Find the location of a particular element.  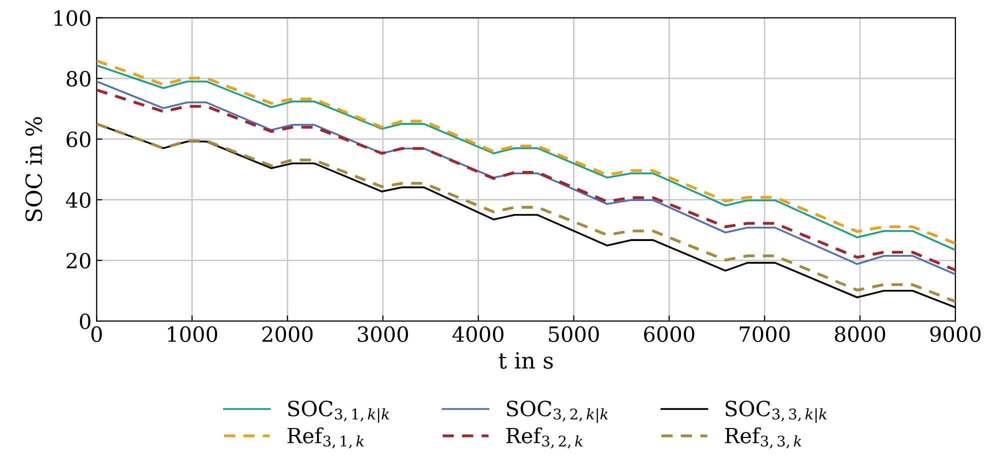

x-tick-label: 5000 is located at coordinates (574, 334).